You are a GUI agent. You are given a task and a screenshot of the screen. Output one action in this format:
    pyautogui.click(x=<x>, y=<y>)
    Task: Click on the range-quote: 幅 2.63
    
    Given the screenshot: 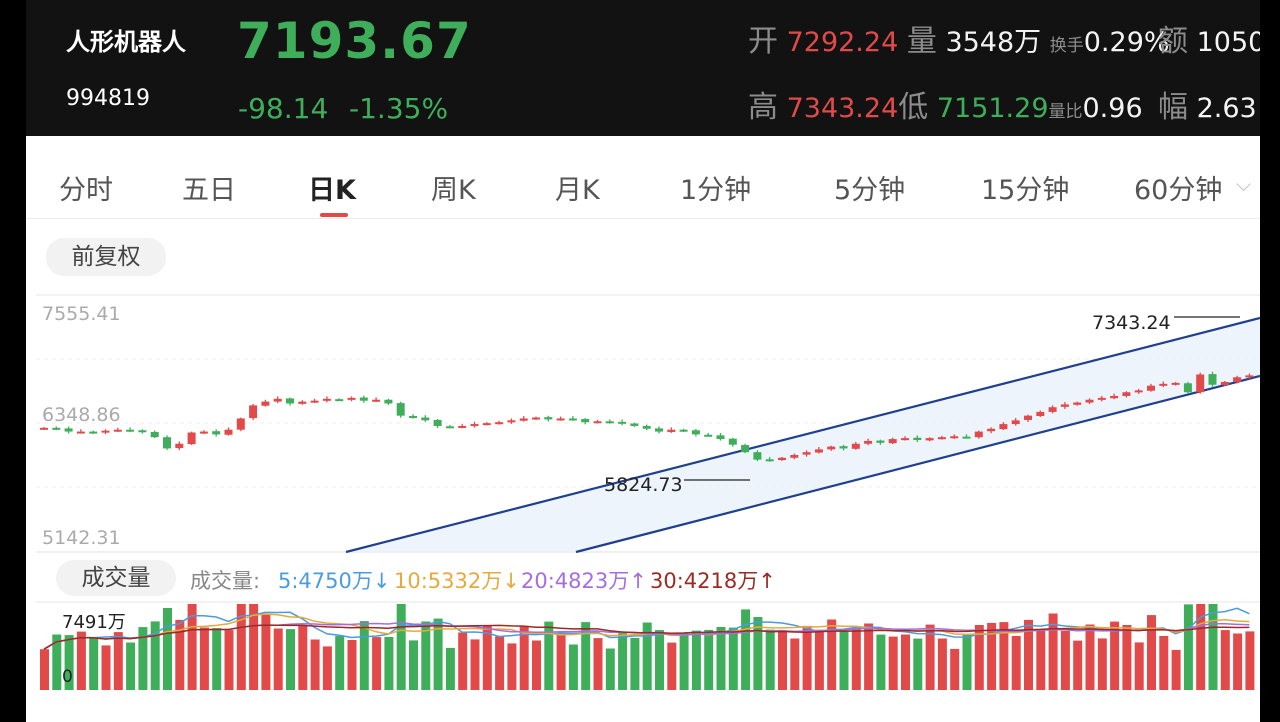 What is the action you would take?
    pyautogui.click(x=1207, y=104)
    